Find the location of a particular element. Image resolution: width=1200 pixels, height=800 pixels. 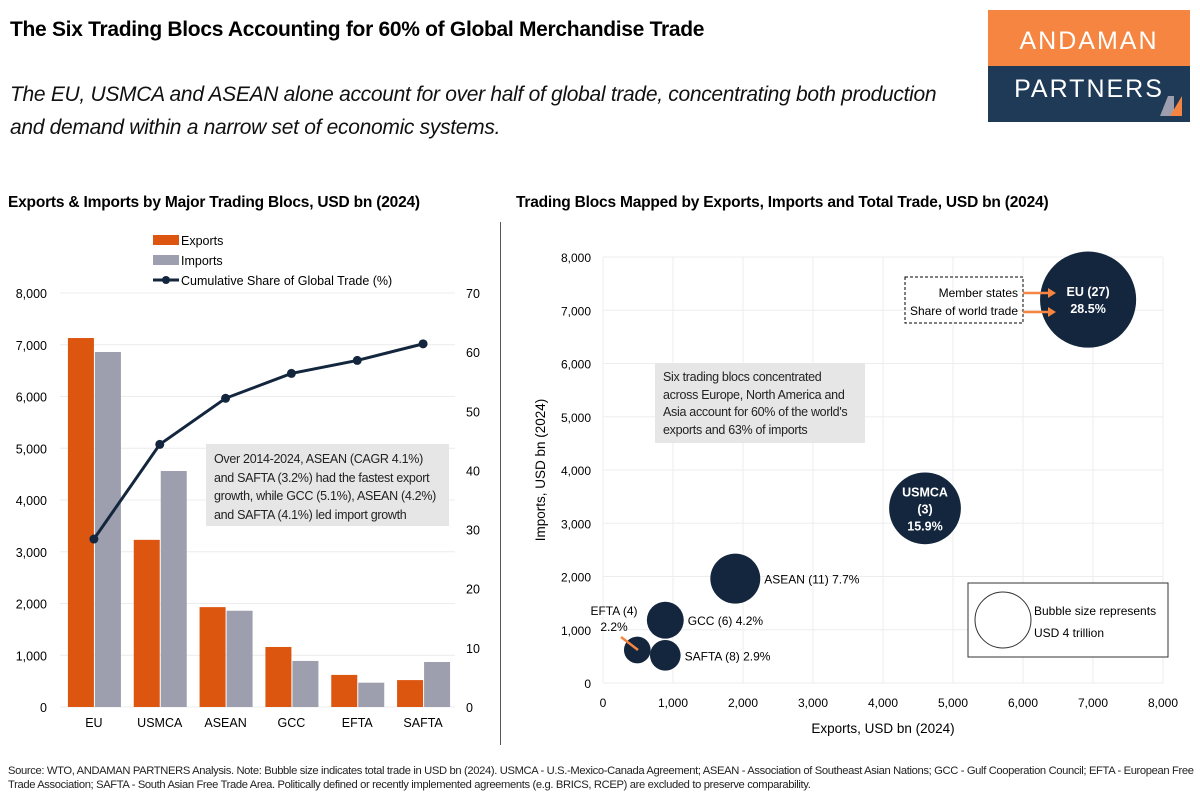

bubble-label: (3) is located at coordinates (924, 509).